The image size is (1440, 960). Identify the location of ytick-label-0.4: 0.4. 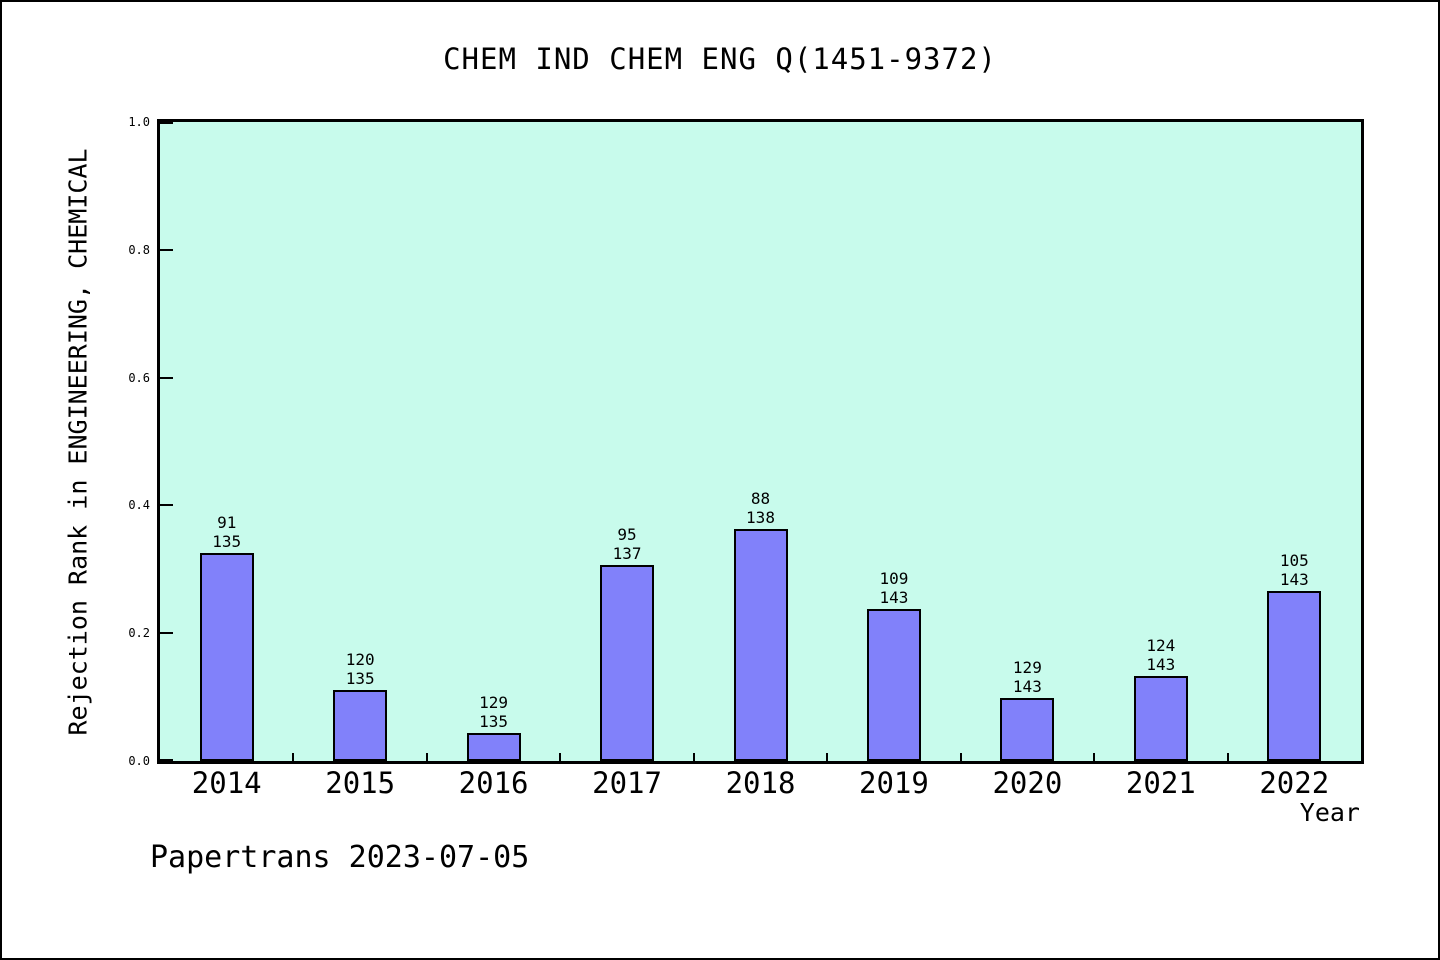
(139, 505).